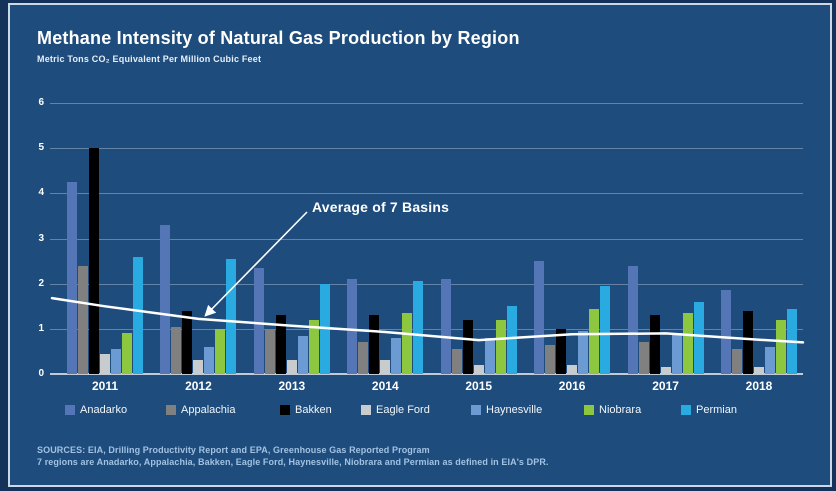  I want to click on legend-item-label: Permian, so click(716, 410).